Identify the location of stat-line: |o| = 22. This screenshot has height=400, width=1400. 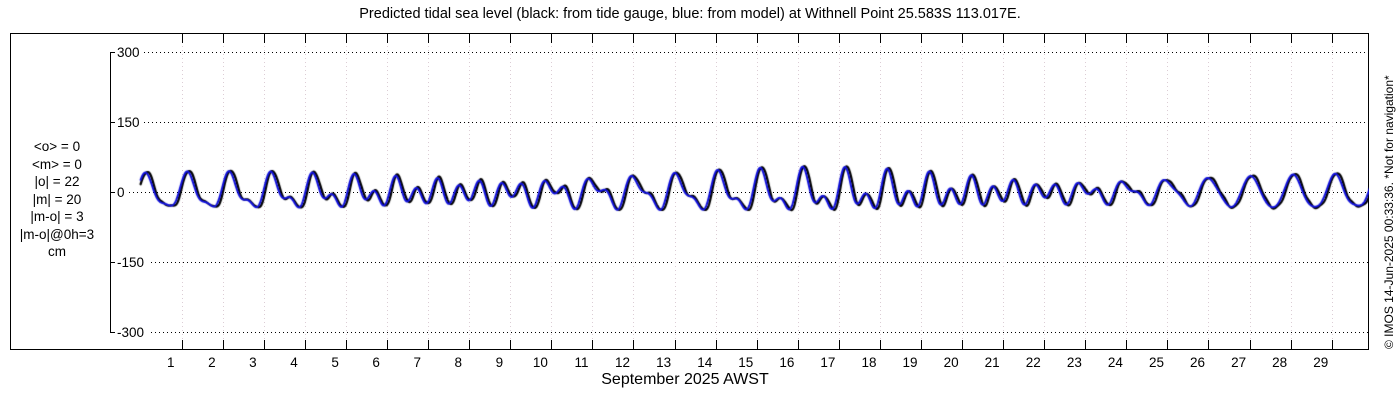
(57, 181).